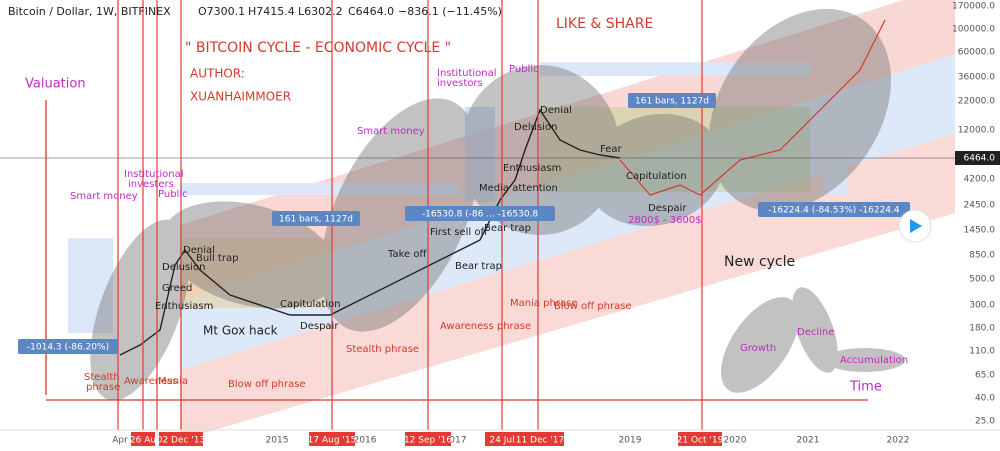 The image size is (1000, 451). Describe the element at coordinates (735, 441) in the screenshot. I see `time-label: 2020` at that location.